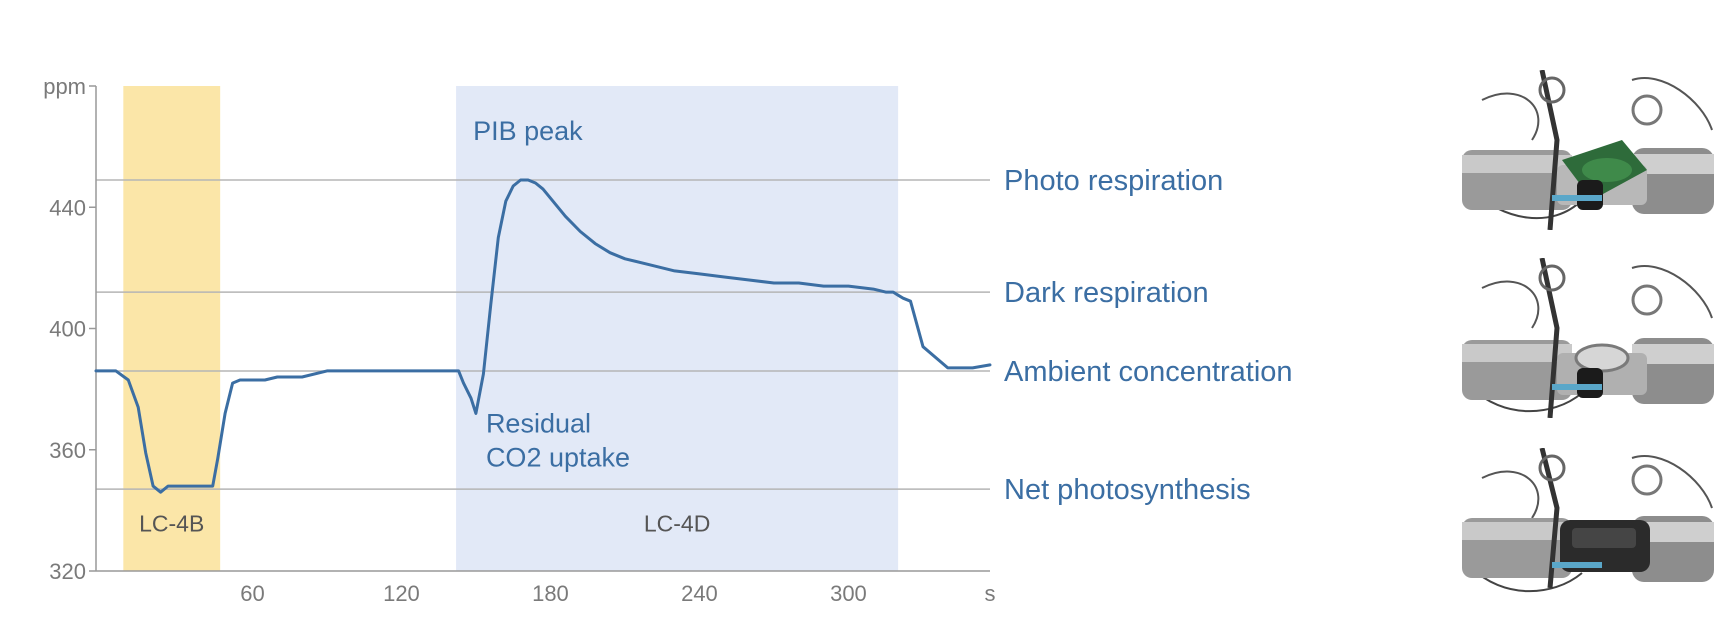  I want to click on leaf-chamber-open-icon, so click(1588, 338).